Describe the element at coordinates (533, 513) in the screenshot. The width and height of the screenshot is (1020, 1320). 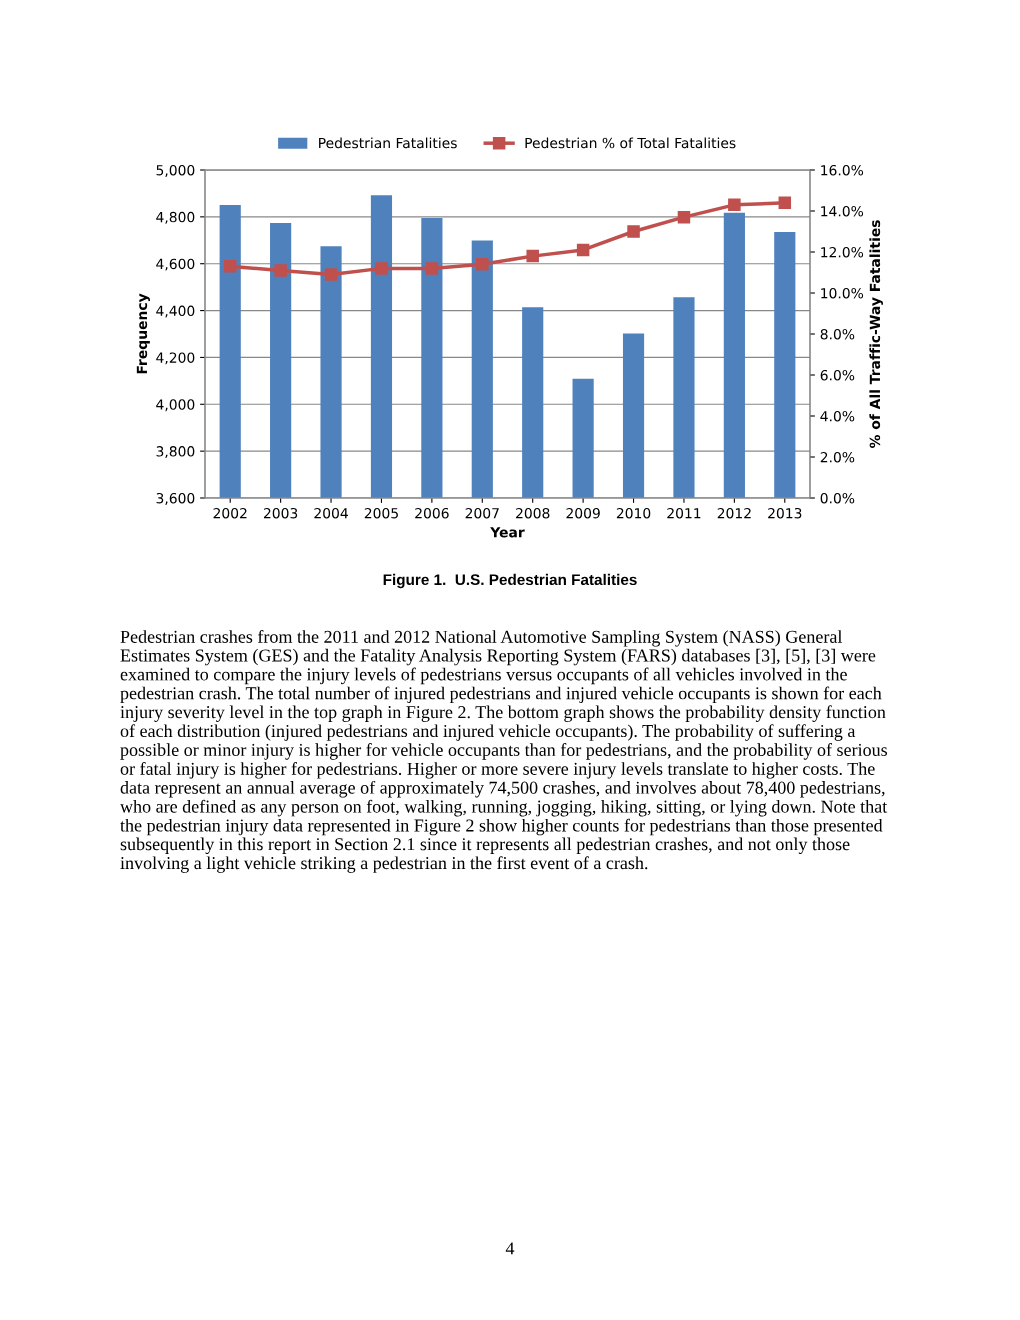
I see `x-tick-label: 2008` at that location.